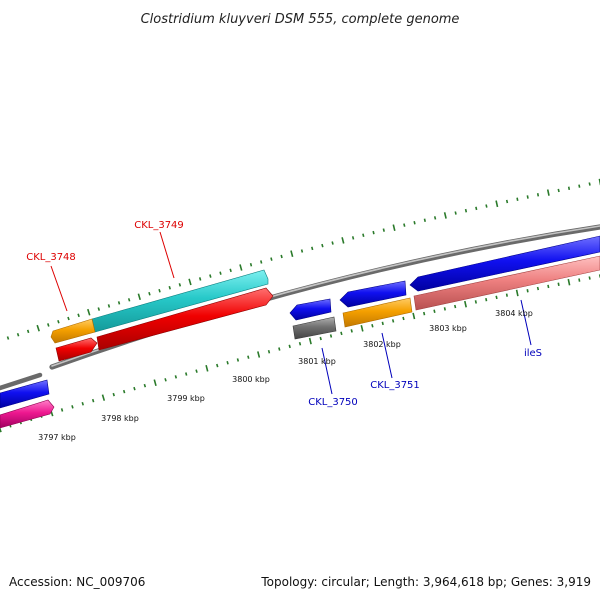 This screenshot has height=600, width=600. I want to click on scale-label: 3804 kbp, so click(514, 313).